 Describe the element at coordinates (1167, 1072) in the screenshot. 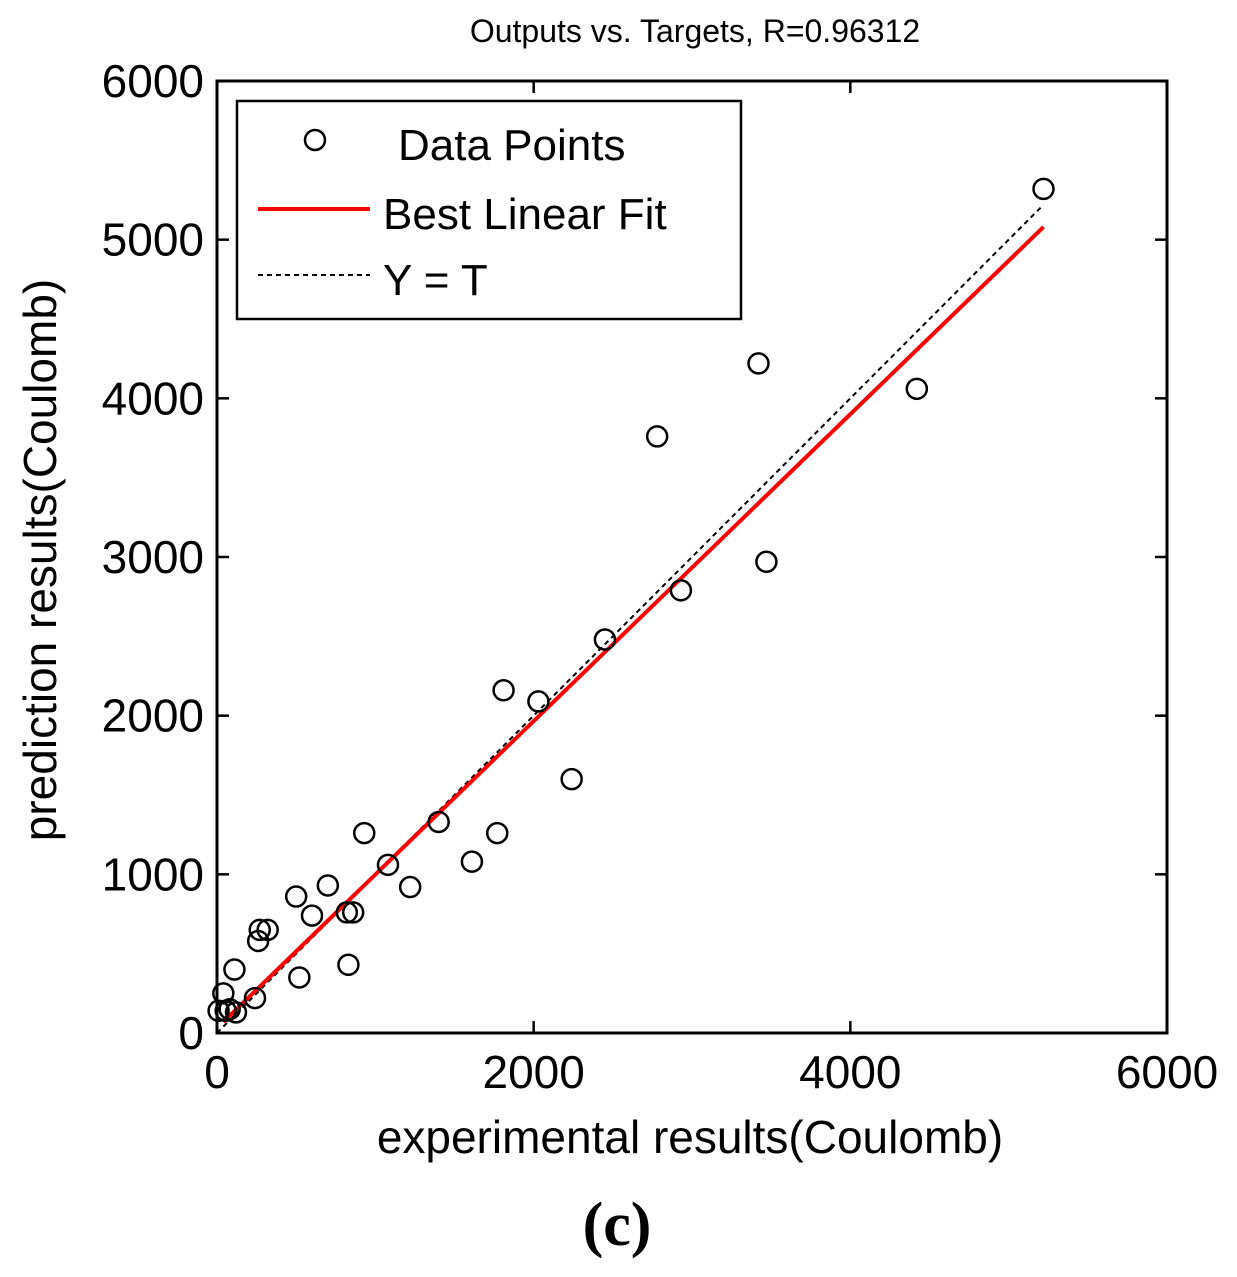

I see `x-tick-label: 6000` at that location.